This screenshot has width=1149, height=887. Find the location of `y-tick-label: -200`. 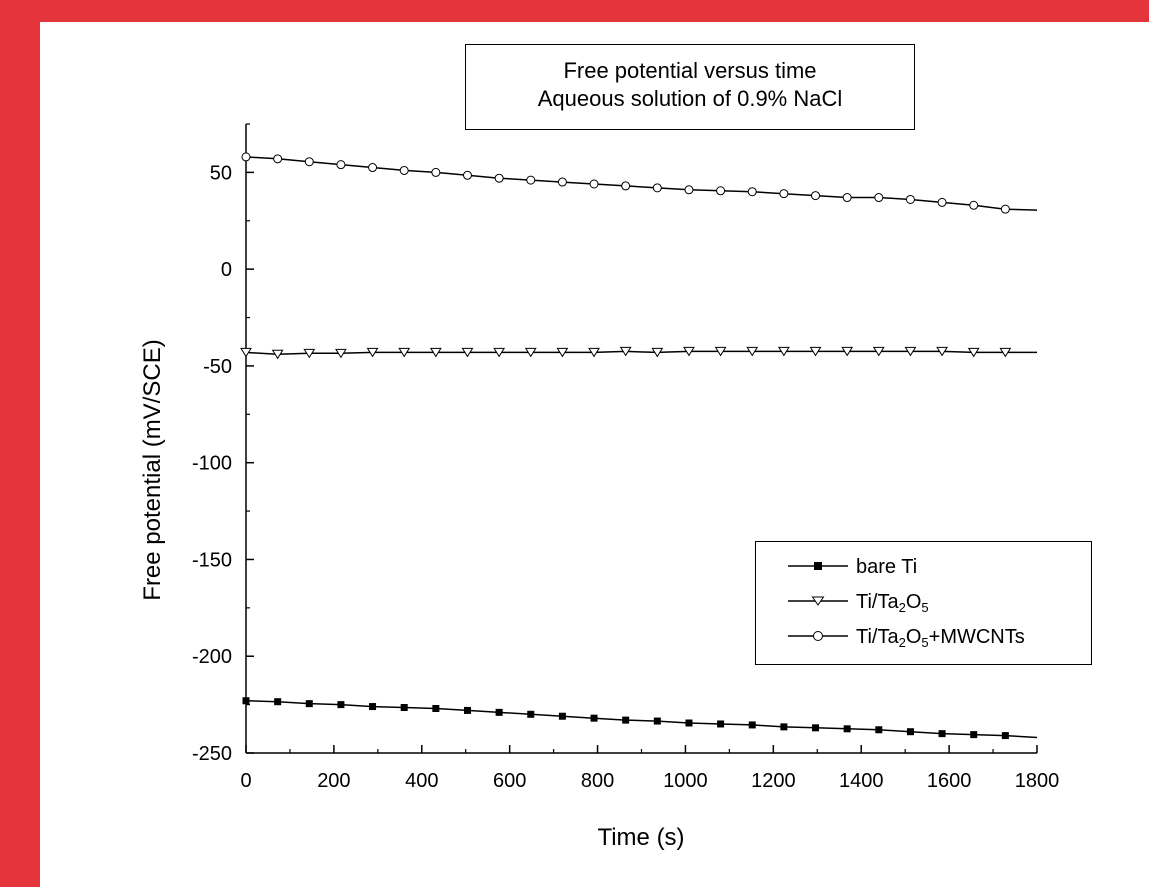

y-tick-label: -200 is located at coordinates (212, 657).